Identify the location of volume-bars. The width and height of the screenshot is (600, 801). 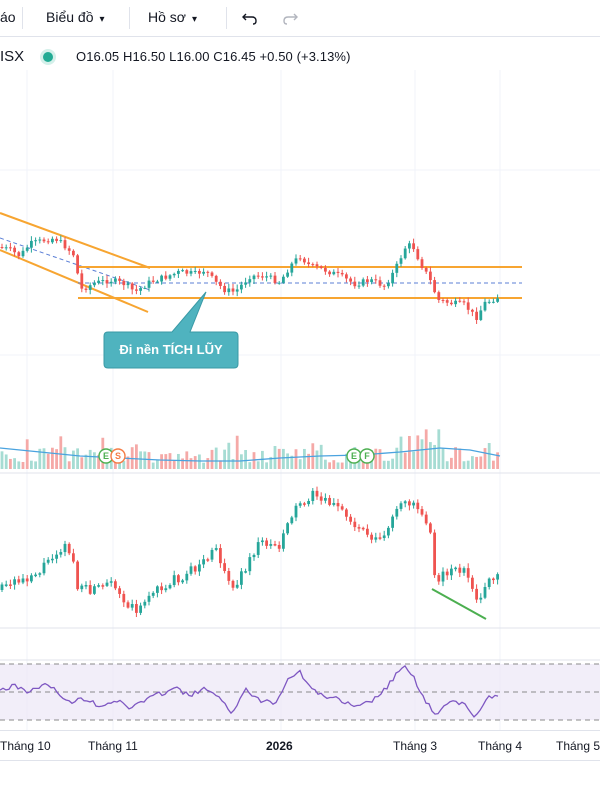
(249, 449).